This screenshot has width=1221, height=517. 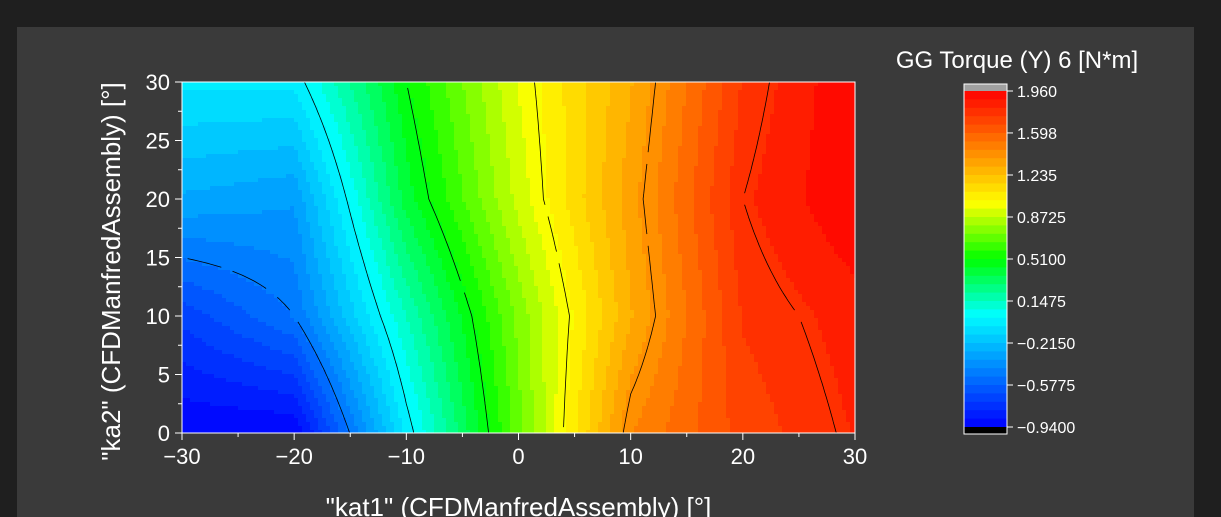 What do you see at coordinates (158, 199) in the screenshot?
I see `y-tick-label: 20` at bounding box center [158, 199].